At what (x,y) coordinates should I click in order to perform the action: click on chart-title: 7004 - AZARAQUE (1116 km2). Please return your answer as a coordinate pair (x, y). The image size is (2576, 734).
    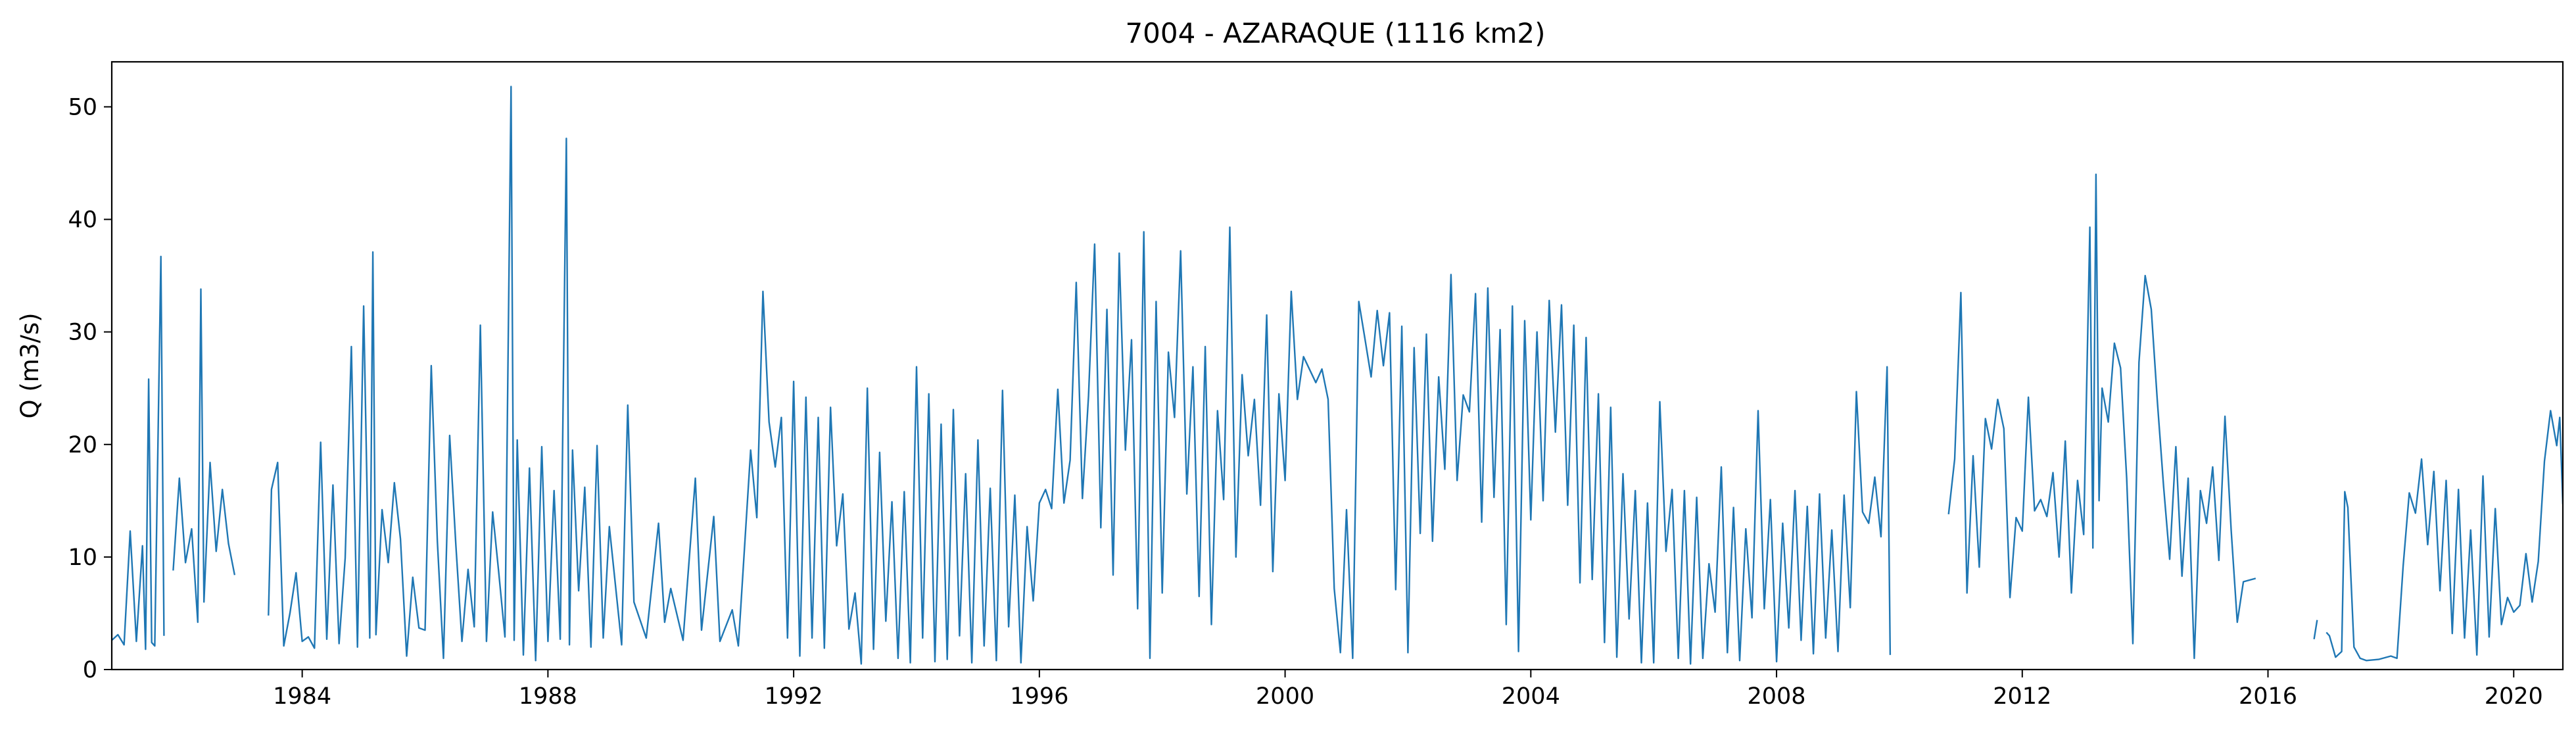
    Looking at the image, I should click on (1335, 33).